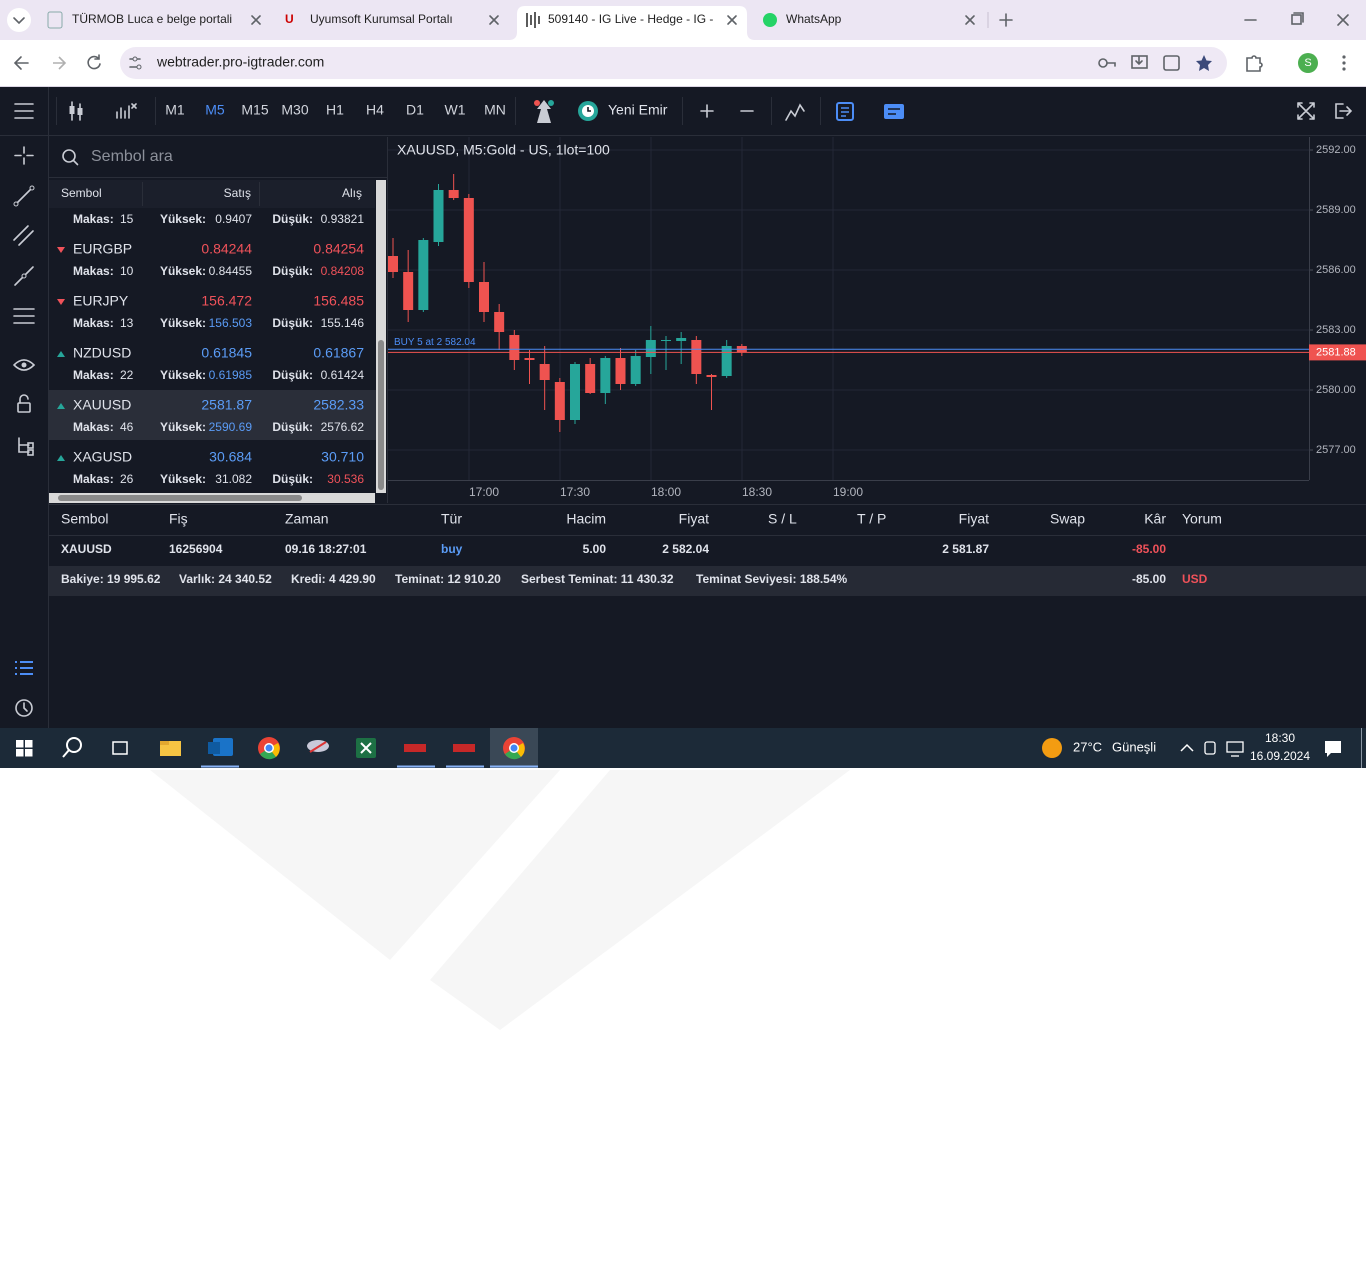 The image size is (1366, 1282). What do you see at coordinates (1187, 747) in the screenshot?
I see `tray-expand` at bounding box center [1187, 747].